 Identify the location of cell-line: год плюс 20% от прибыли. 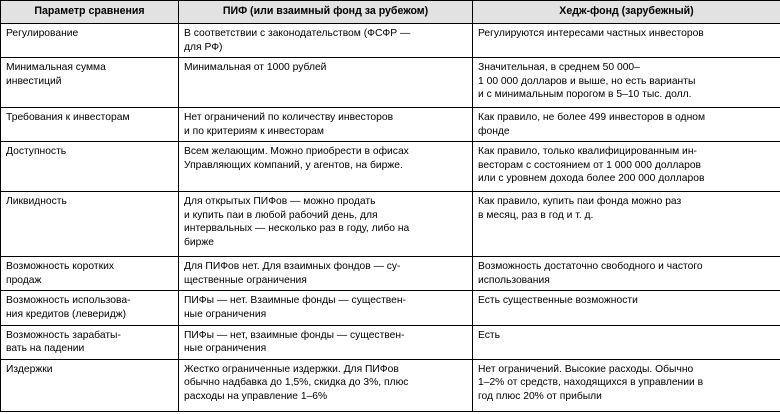
(540, 396).